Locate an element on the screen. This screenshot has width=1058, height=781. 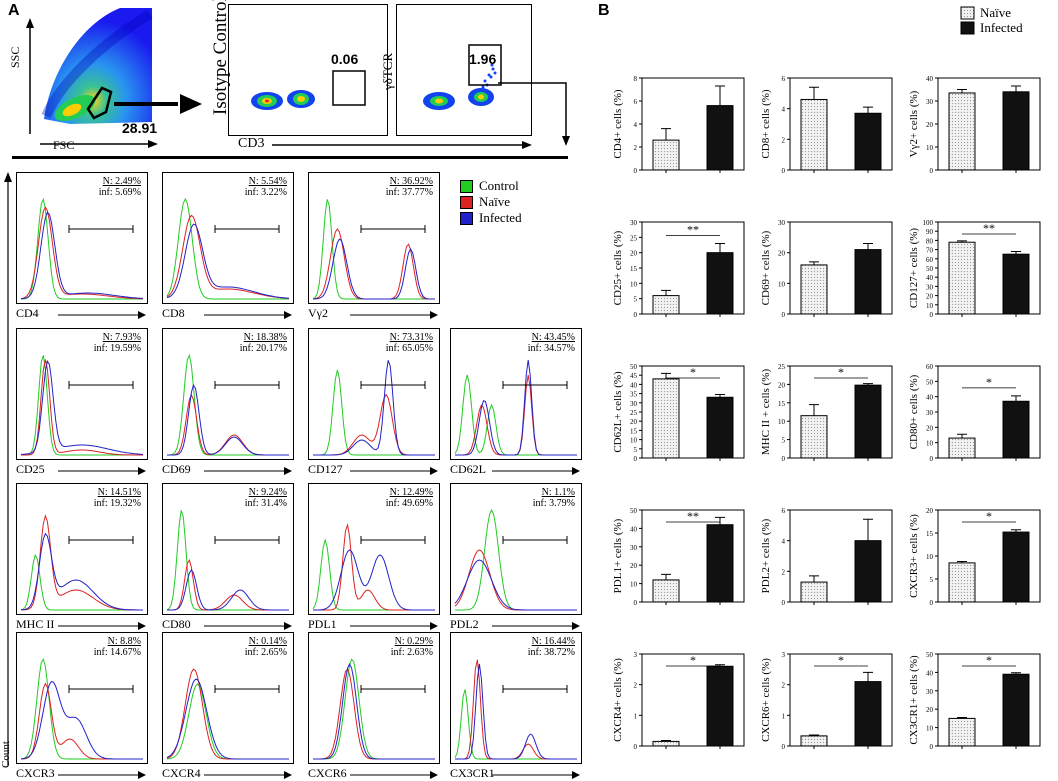
bar-chart-pdl1: 0 10 20 30 40 50 PDL1+ cells (%) ** is located at coordinates (678, 557).